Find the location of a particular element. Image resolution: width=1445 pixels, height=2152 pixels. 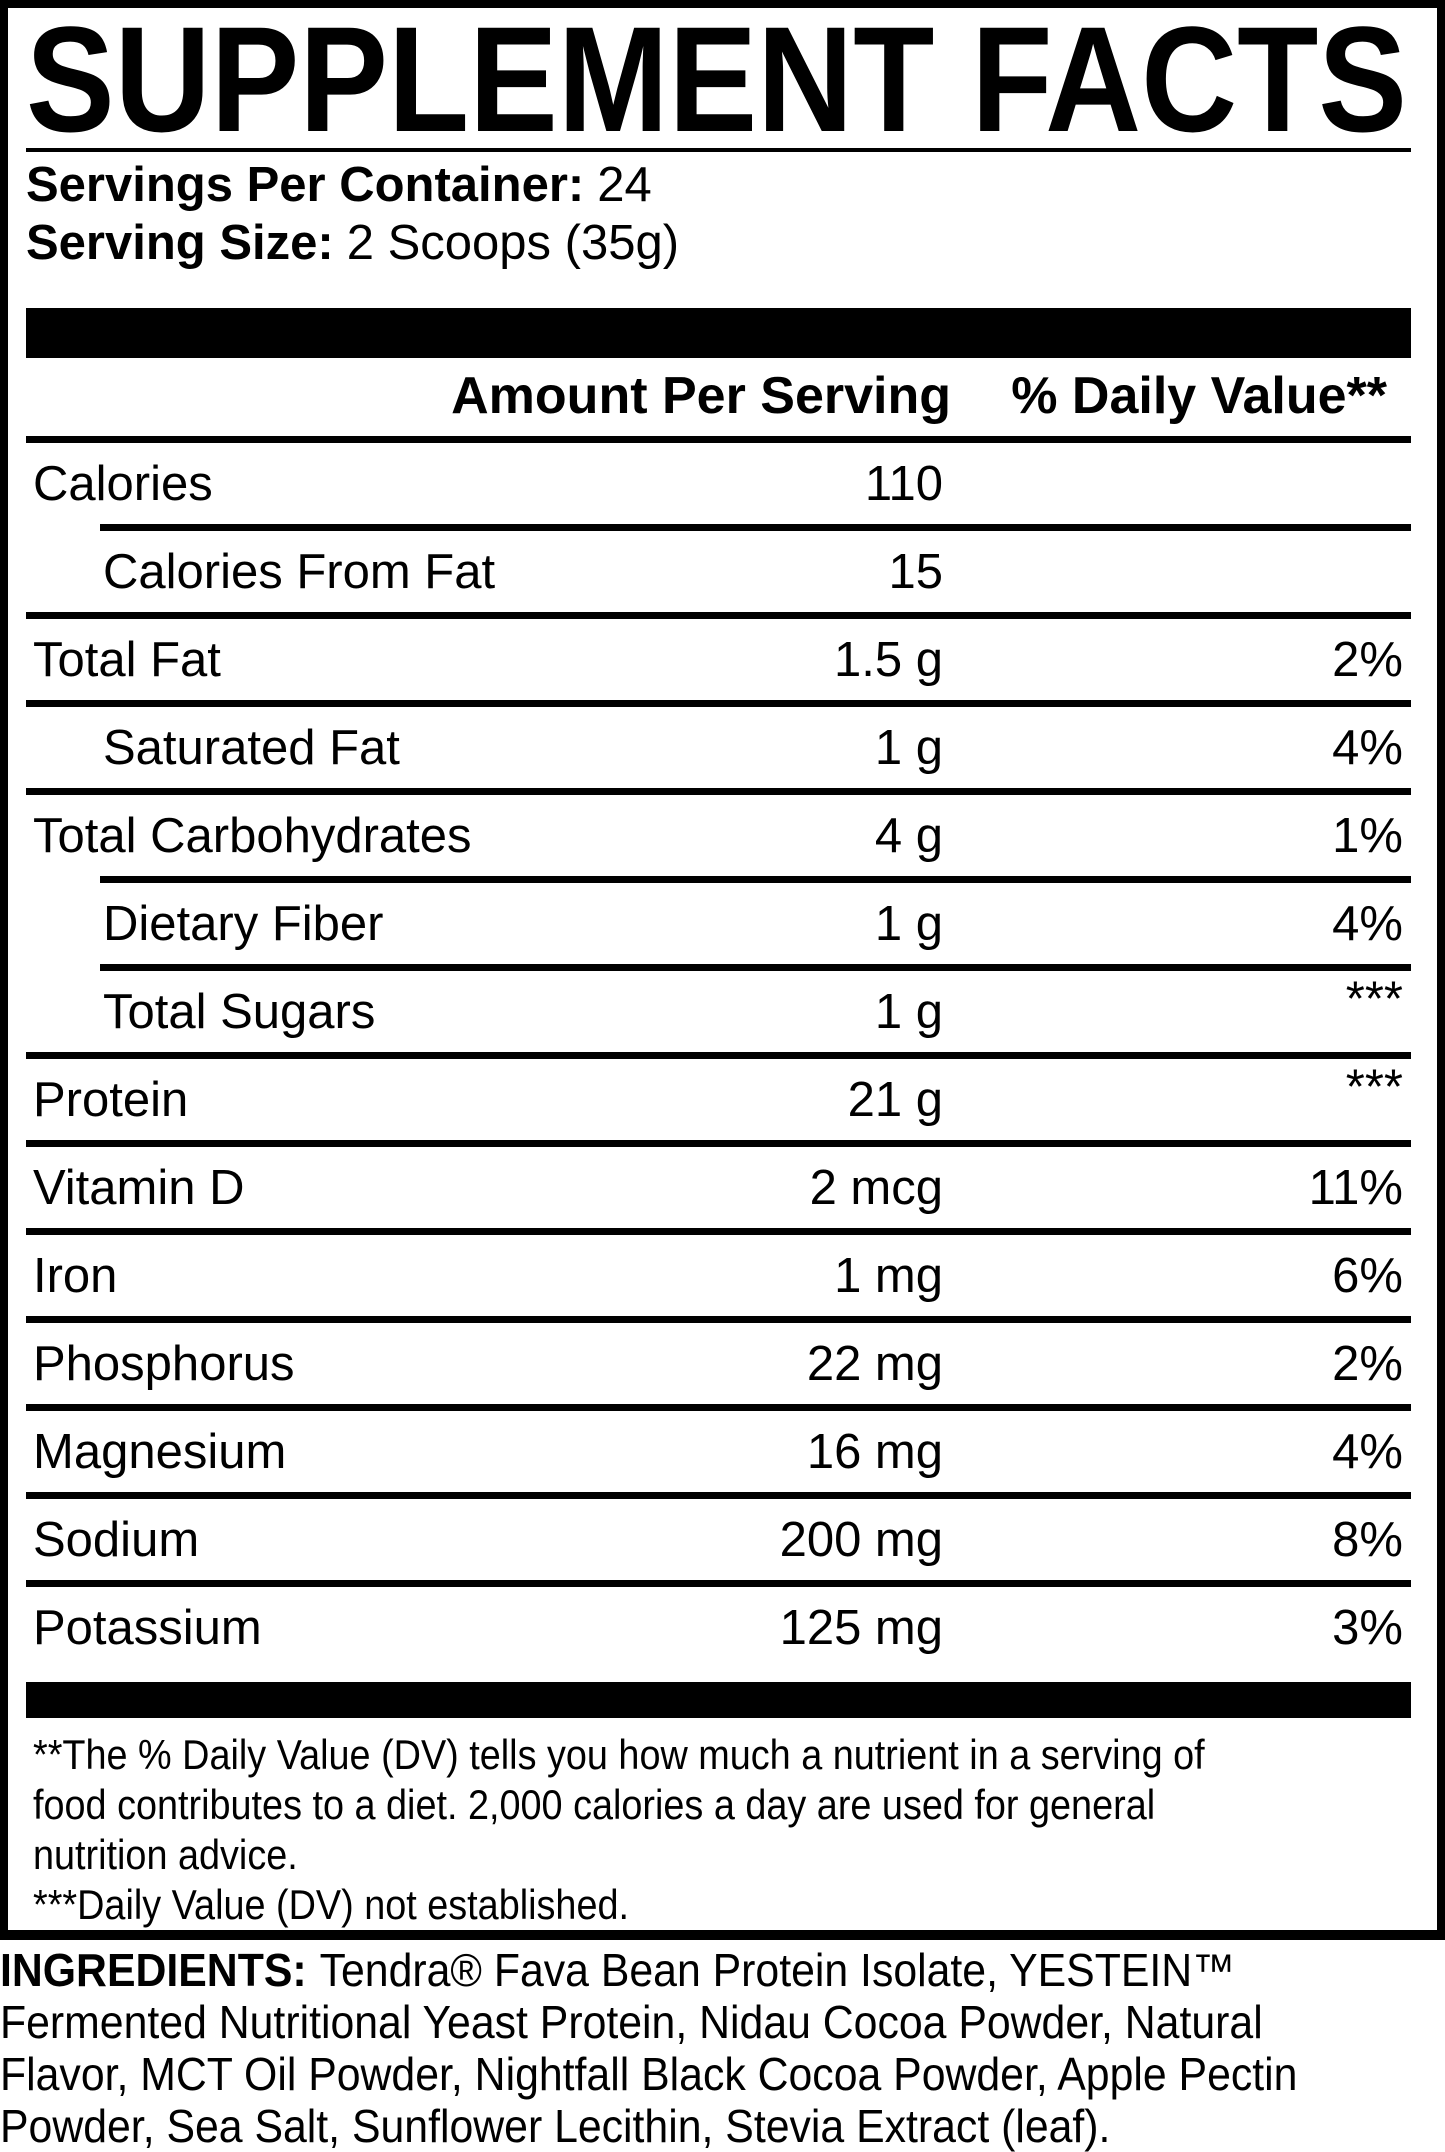

footnote-line: ***Daily Value (DV) not established. is located at coordinates (331, 1904).